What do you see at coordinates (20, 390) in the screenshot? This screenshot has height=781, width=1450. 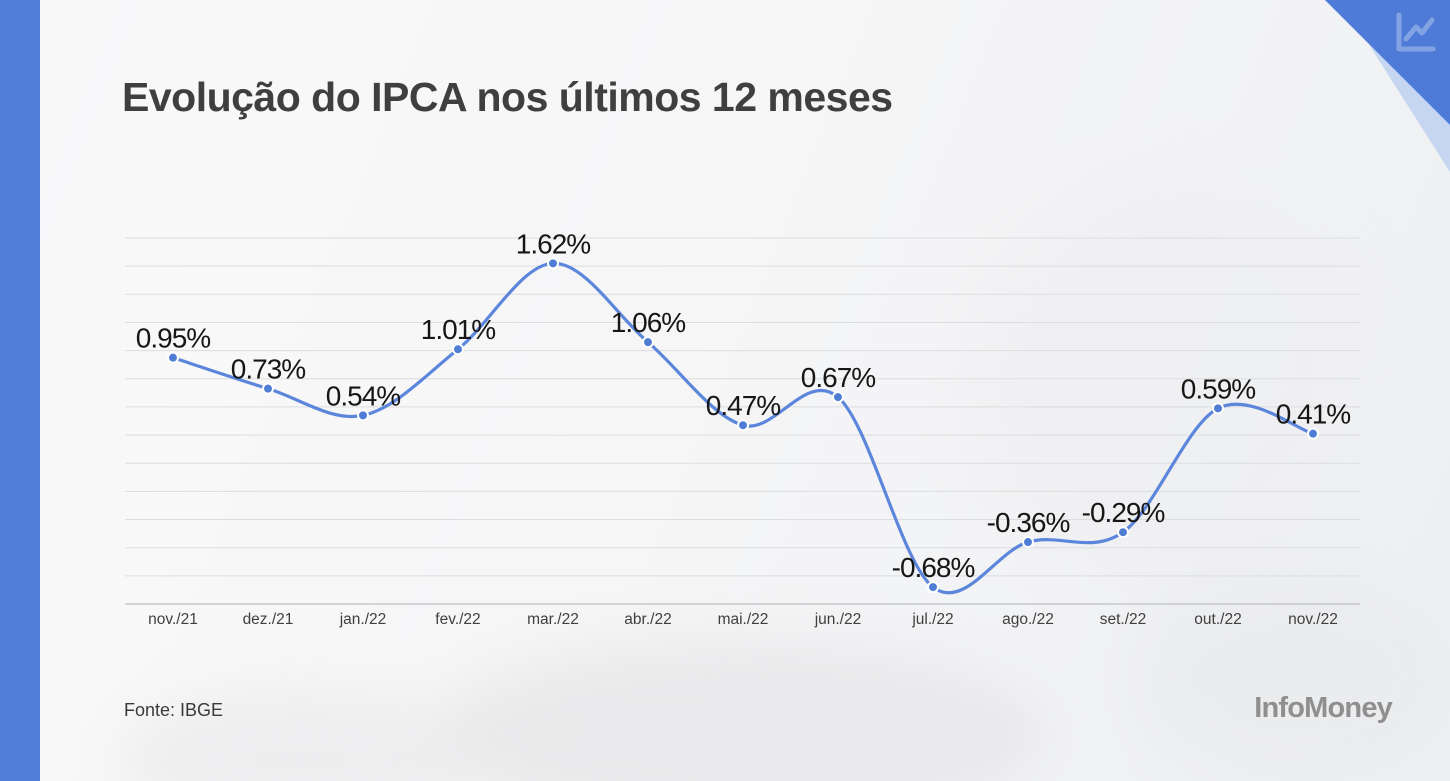 I see `left-accent-bar` at bounding box center [20, 390].